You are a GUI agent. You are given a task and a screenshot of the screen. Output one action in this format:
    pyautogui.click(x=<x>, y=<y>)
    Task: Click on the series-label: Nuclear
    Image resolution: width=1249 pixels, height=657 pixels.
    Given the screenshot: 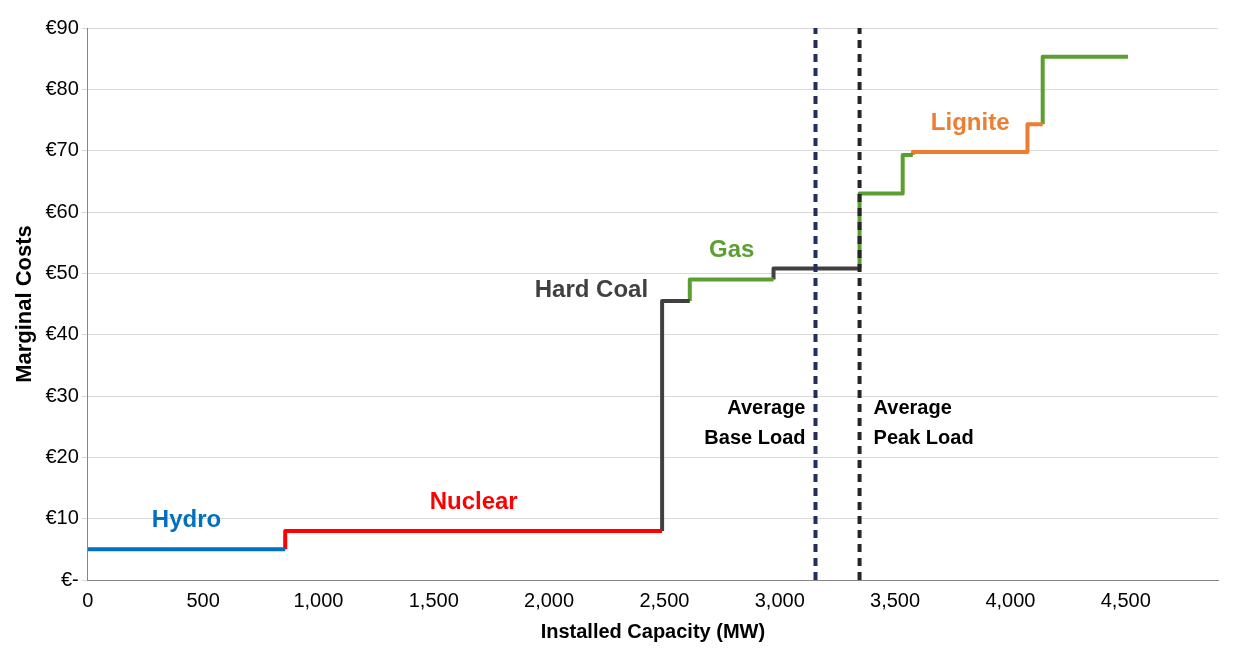 What is the action you would take?
    pyautogui.click(x=473, y=500)
    